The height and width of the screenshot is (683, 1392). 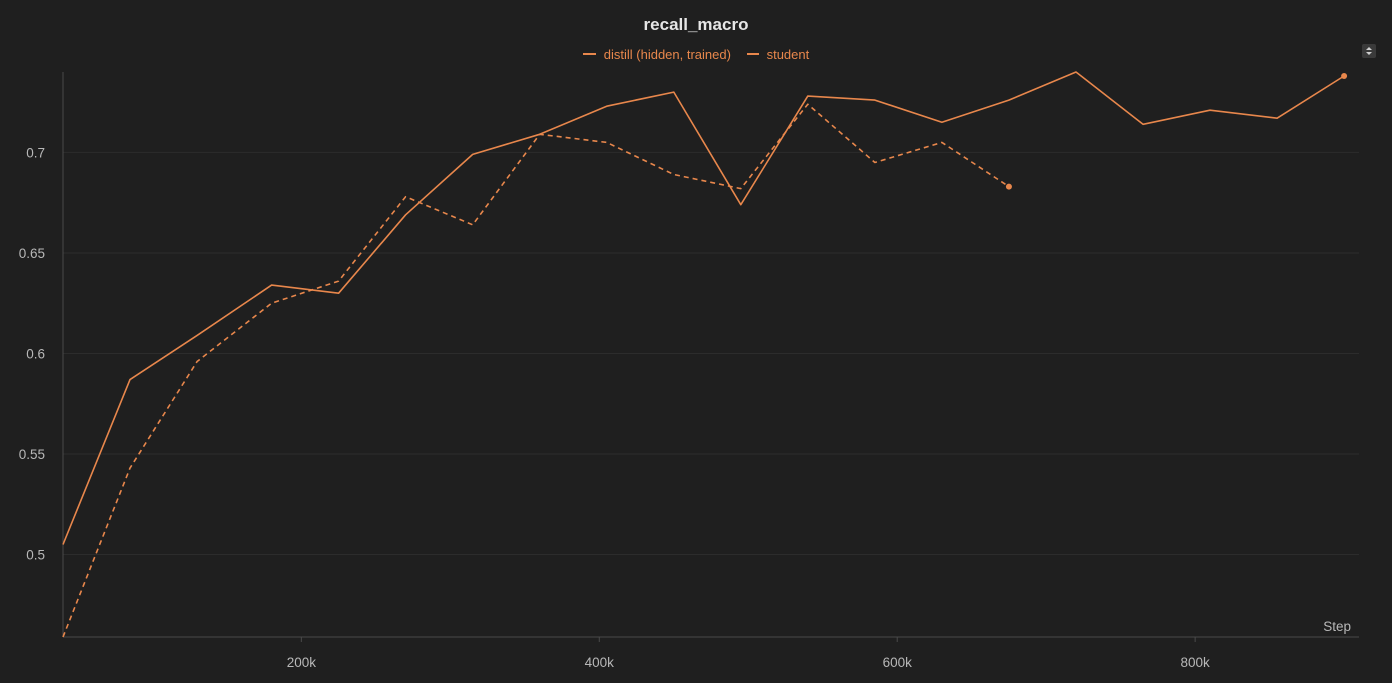 I want to click on legend: distill (hidden, trained) student, so click(x=696, y=52).